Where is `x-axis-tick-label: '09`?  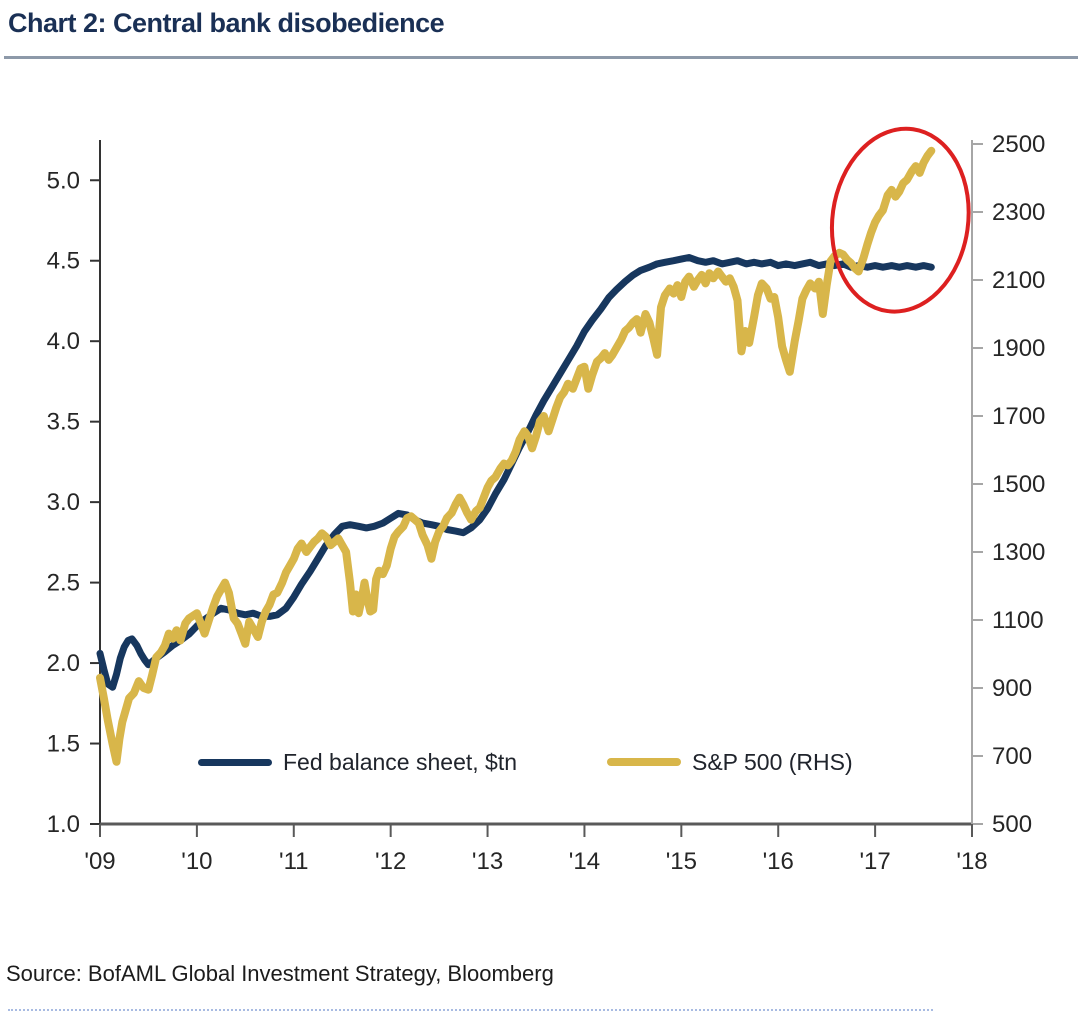
x-axis-tick-label: '09 is located at coordinates (99, 861).